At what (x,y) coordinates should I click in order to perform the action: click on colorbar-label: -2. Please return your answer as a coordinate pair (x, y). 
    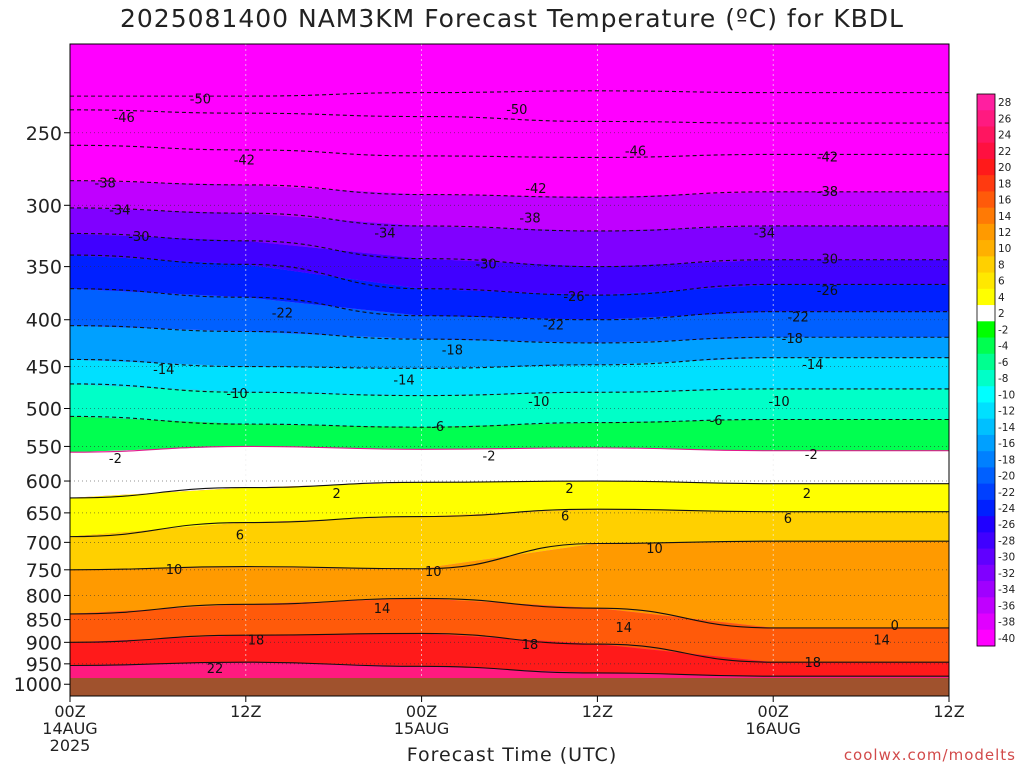
    Looking at the image, I should click on (1003, 330).